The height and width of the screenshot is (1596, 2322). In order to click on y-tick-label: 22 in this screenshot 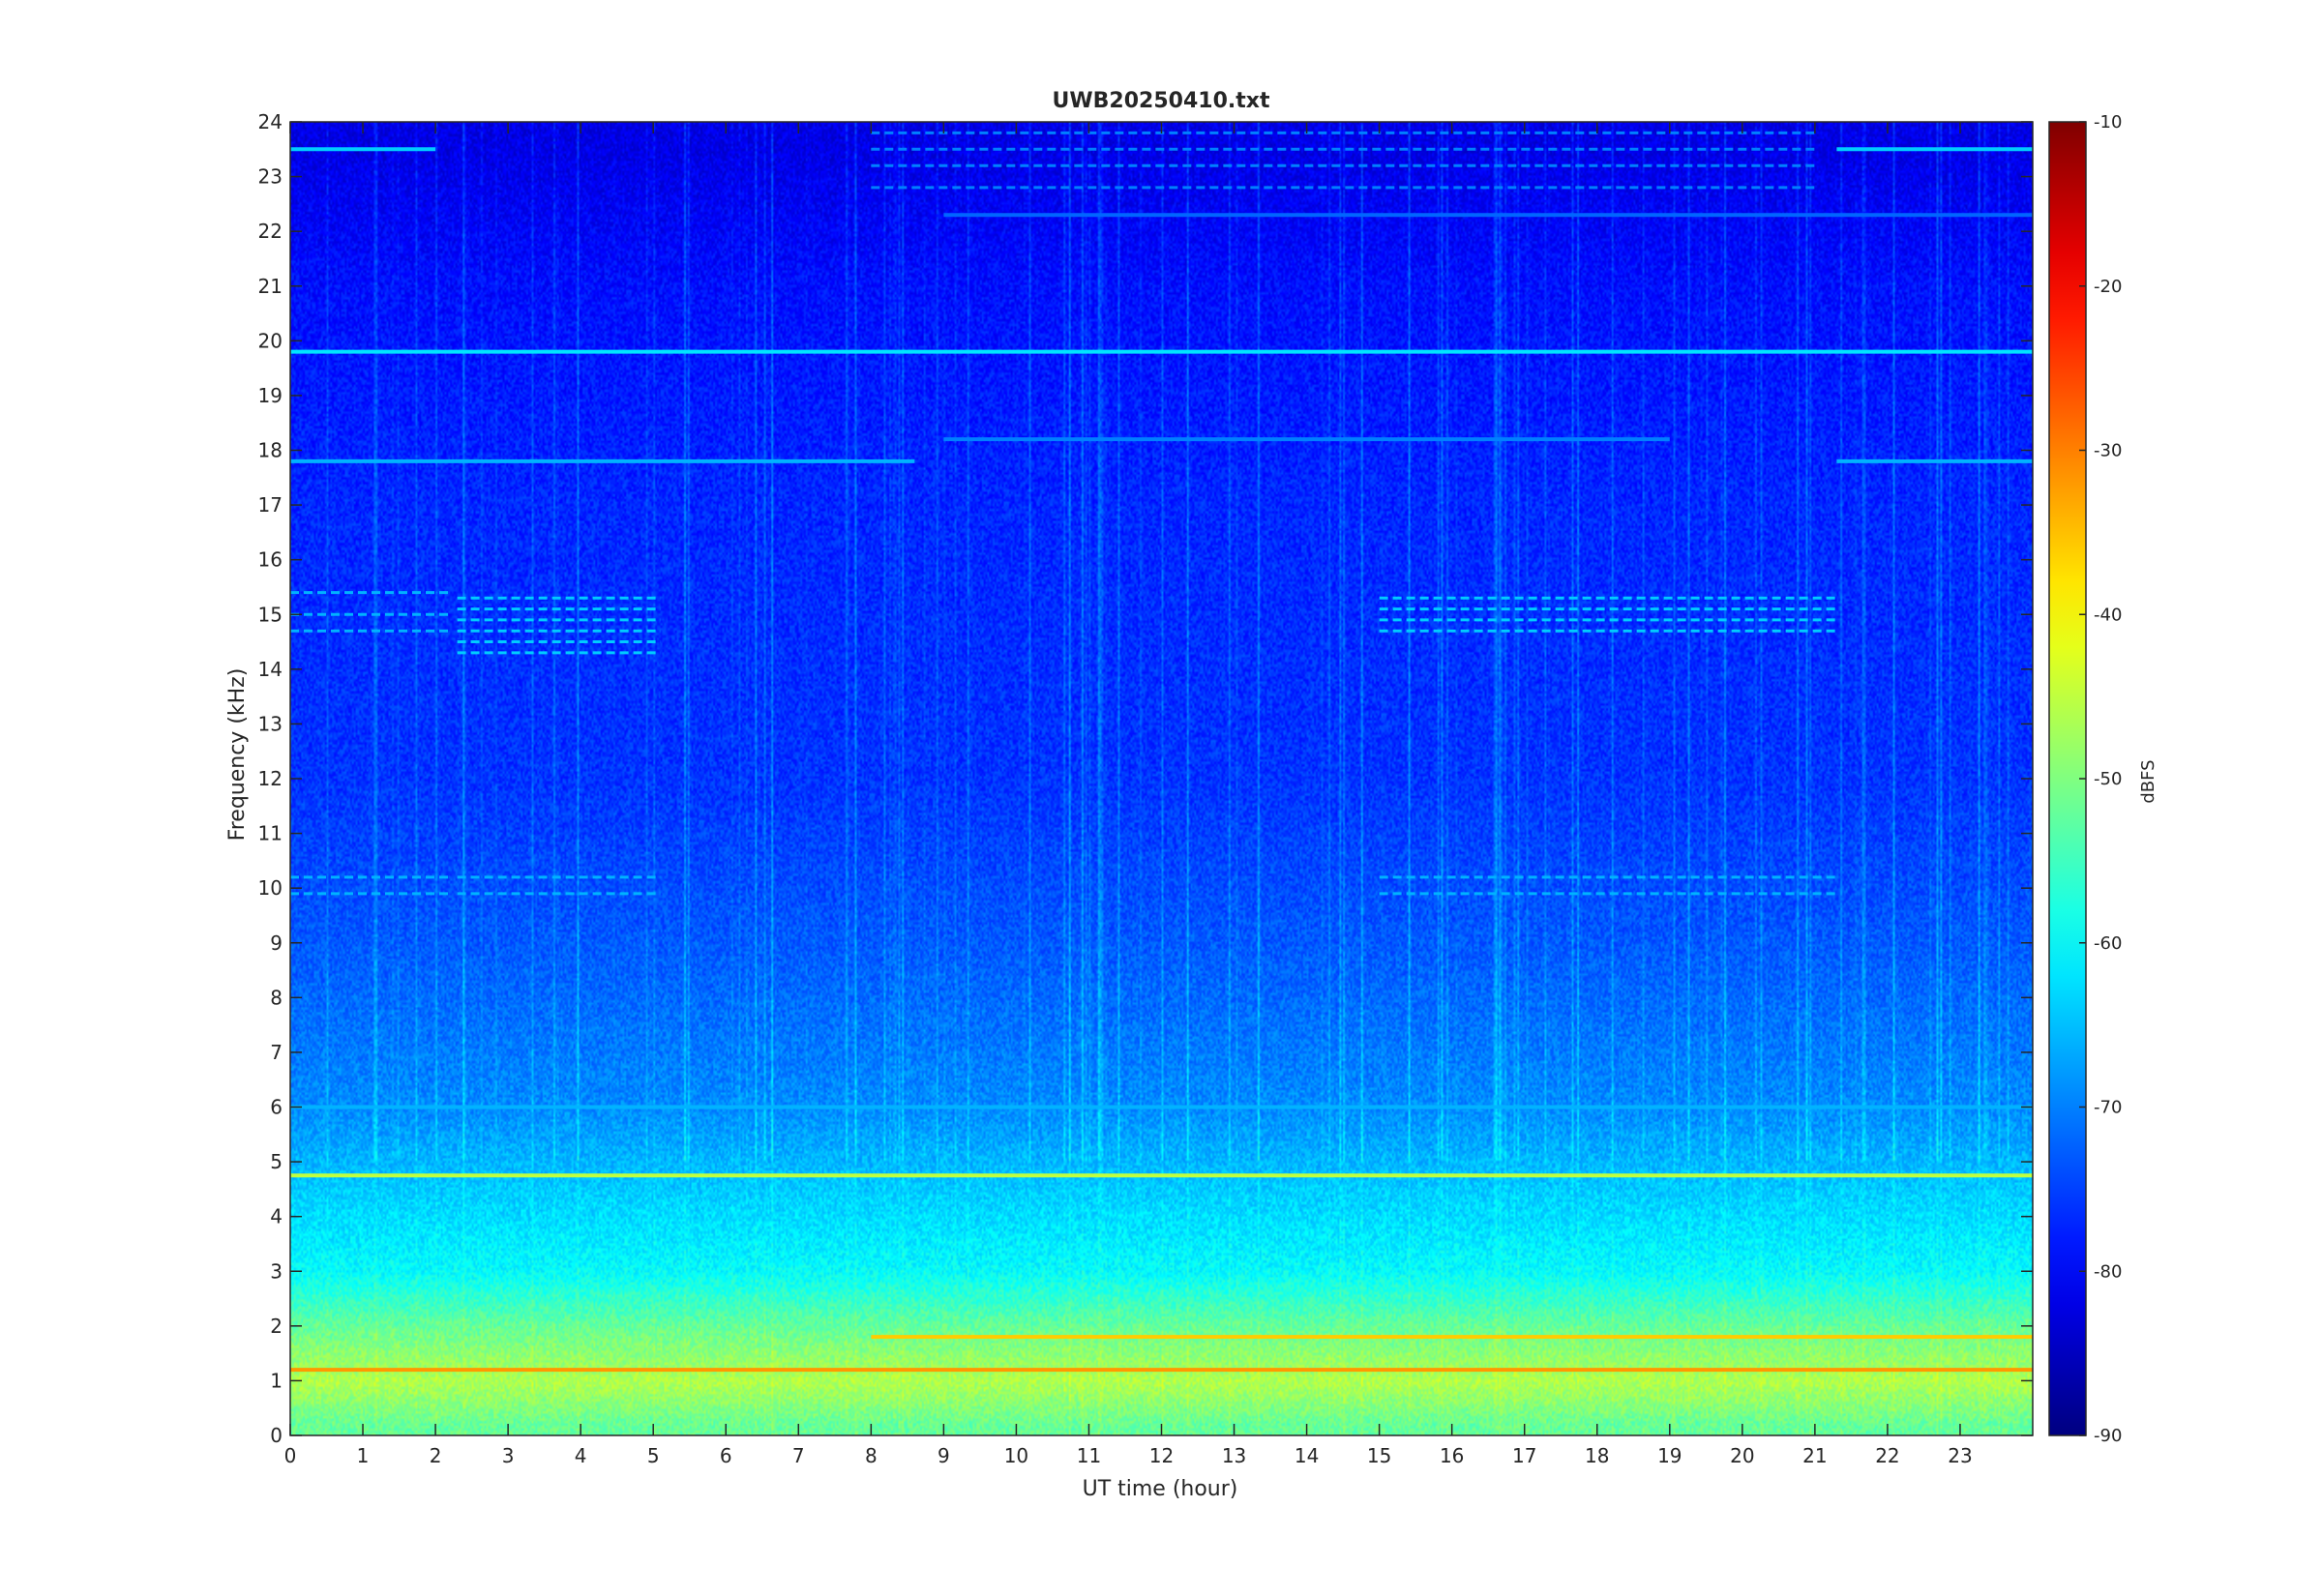, I will do `click(270, 231)`.